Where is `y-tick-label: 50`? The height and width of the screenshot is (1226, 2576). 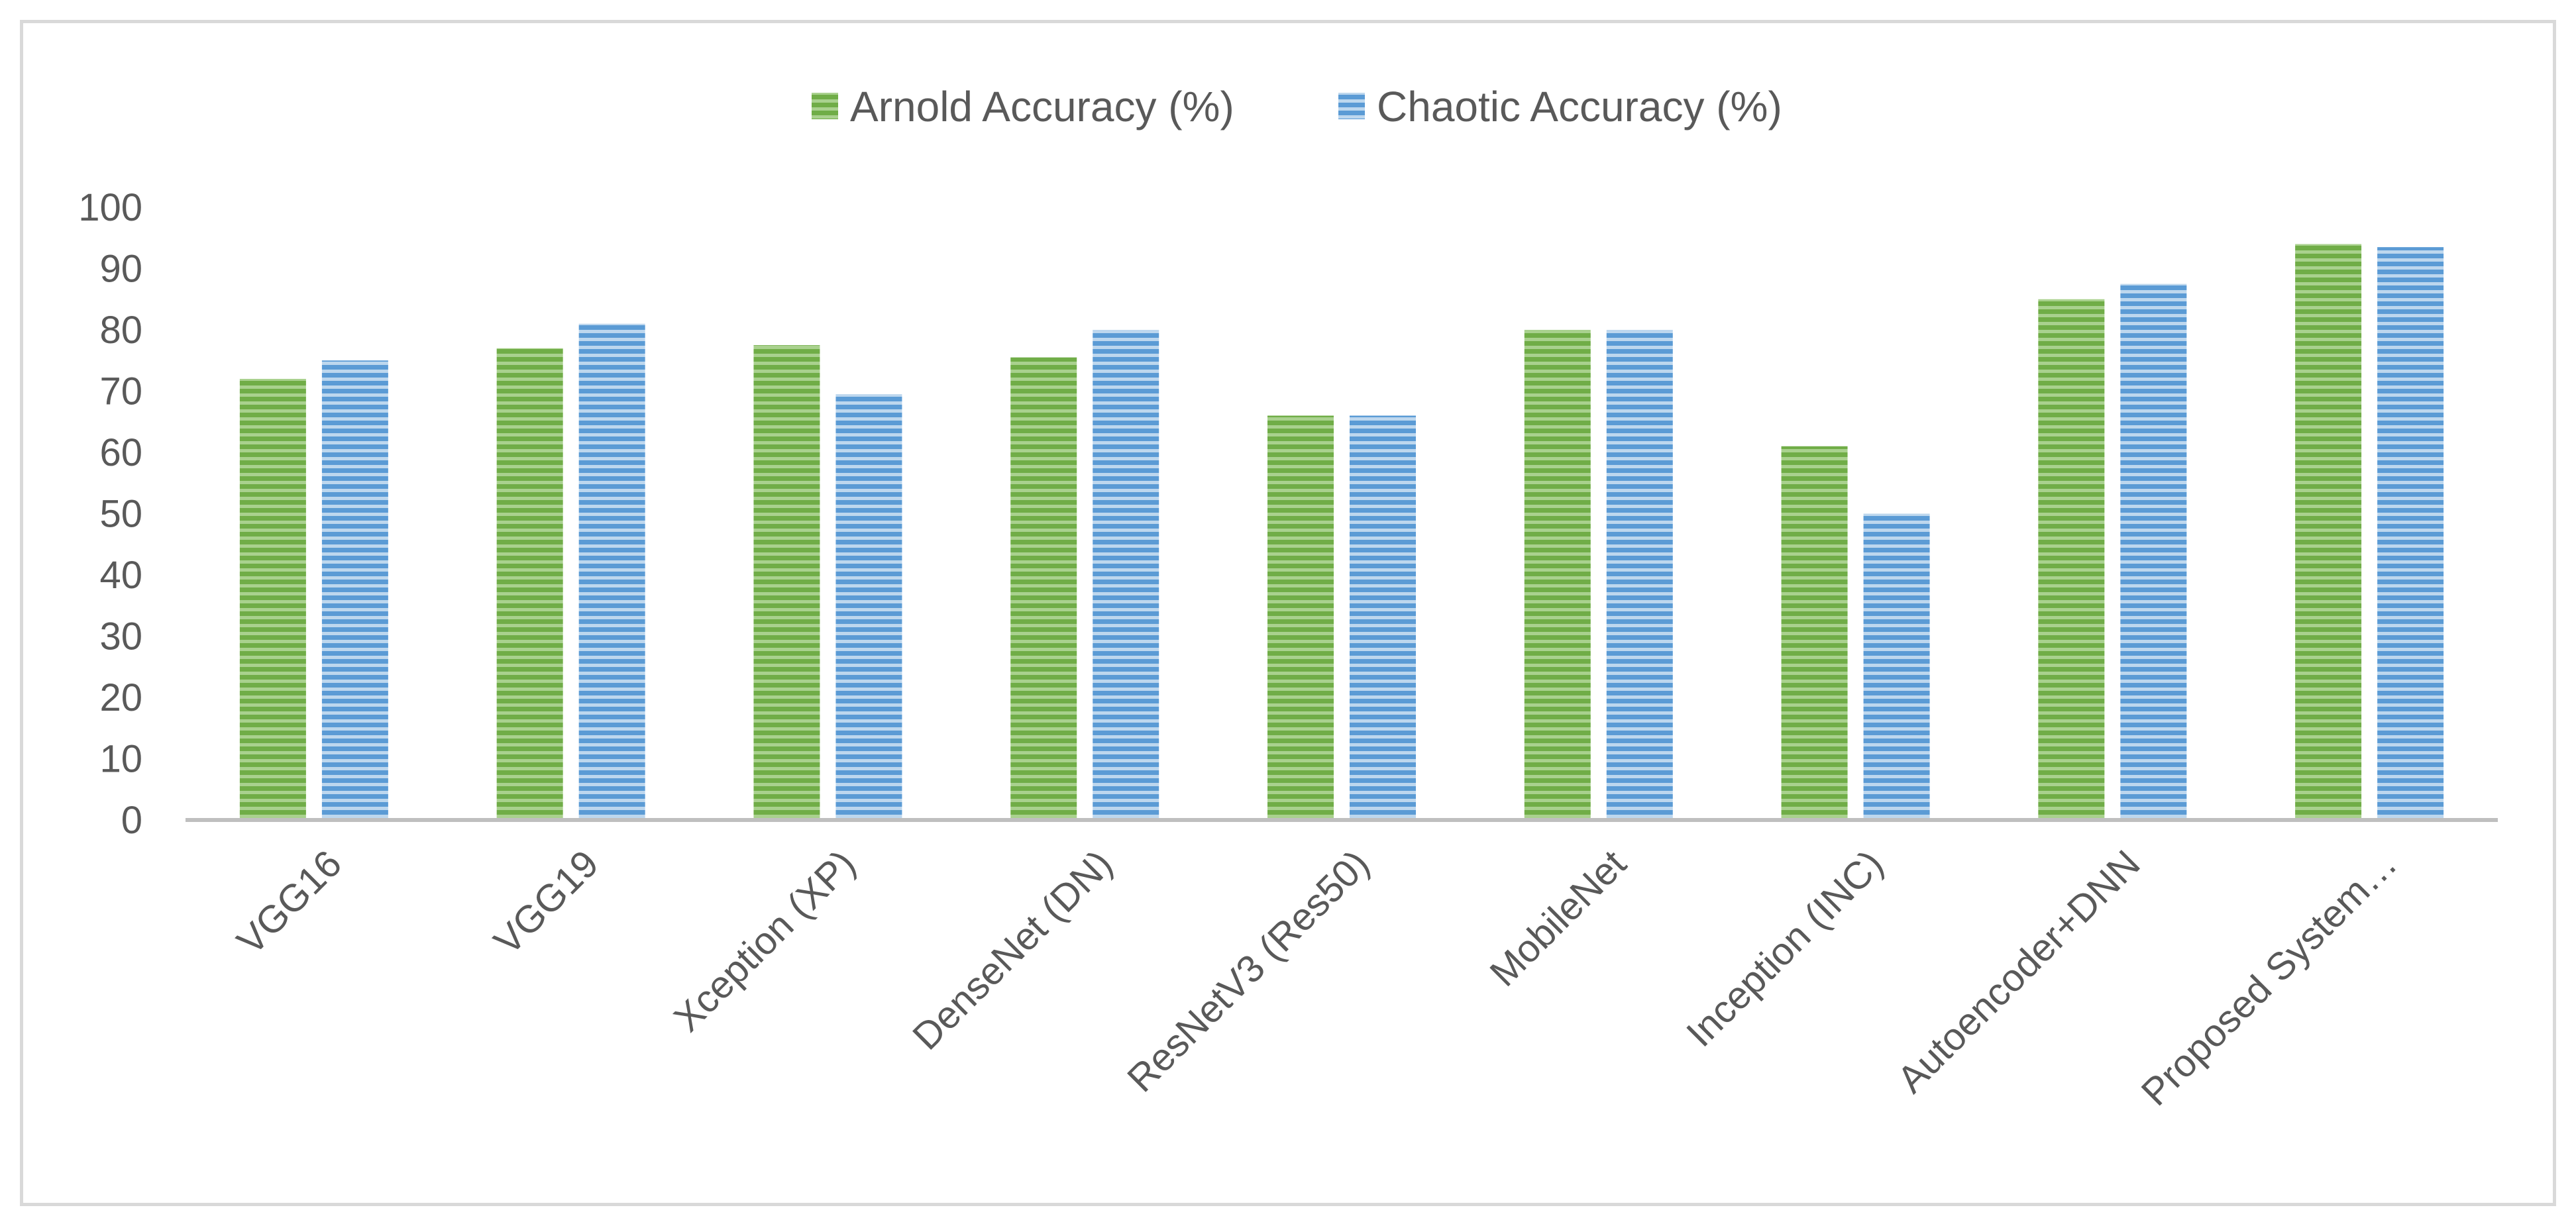
y-tick-label: 50 is located at coordinates (120, 514).